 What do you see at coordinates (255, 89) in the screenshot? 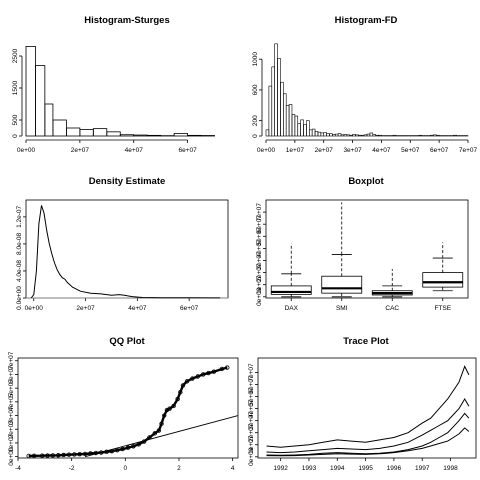
I see `y-tick-label: 600` at bounding box center [255, 89].